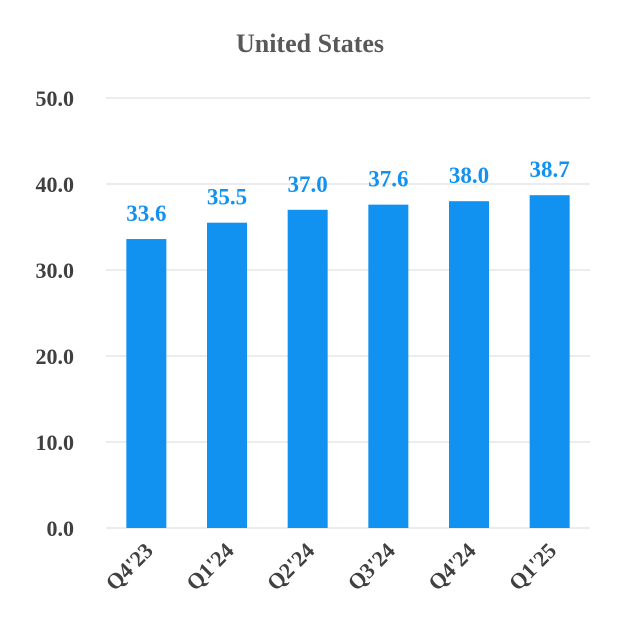  I want to click on y-tick-label: 50.0, so click(55, 98).